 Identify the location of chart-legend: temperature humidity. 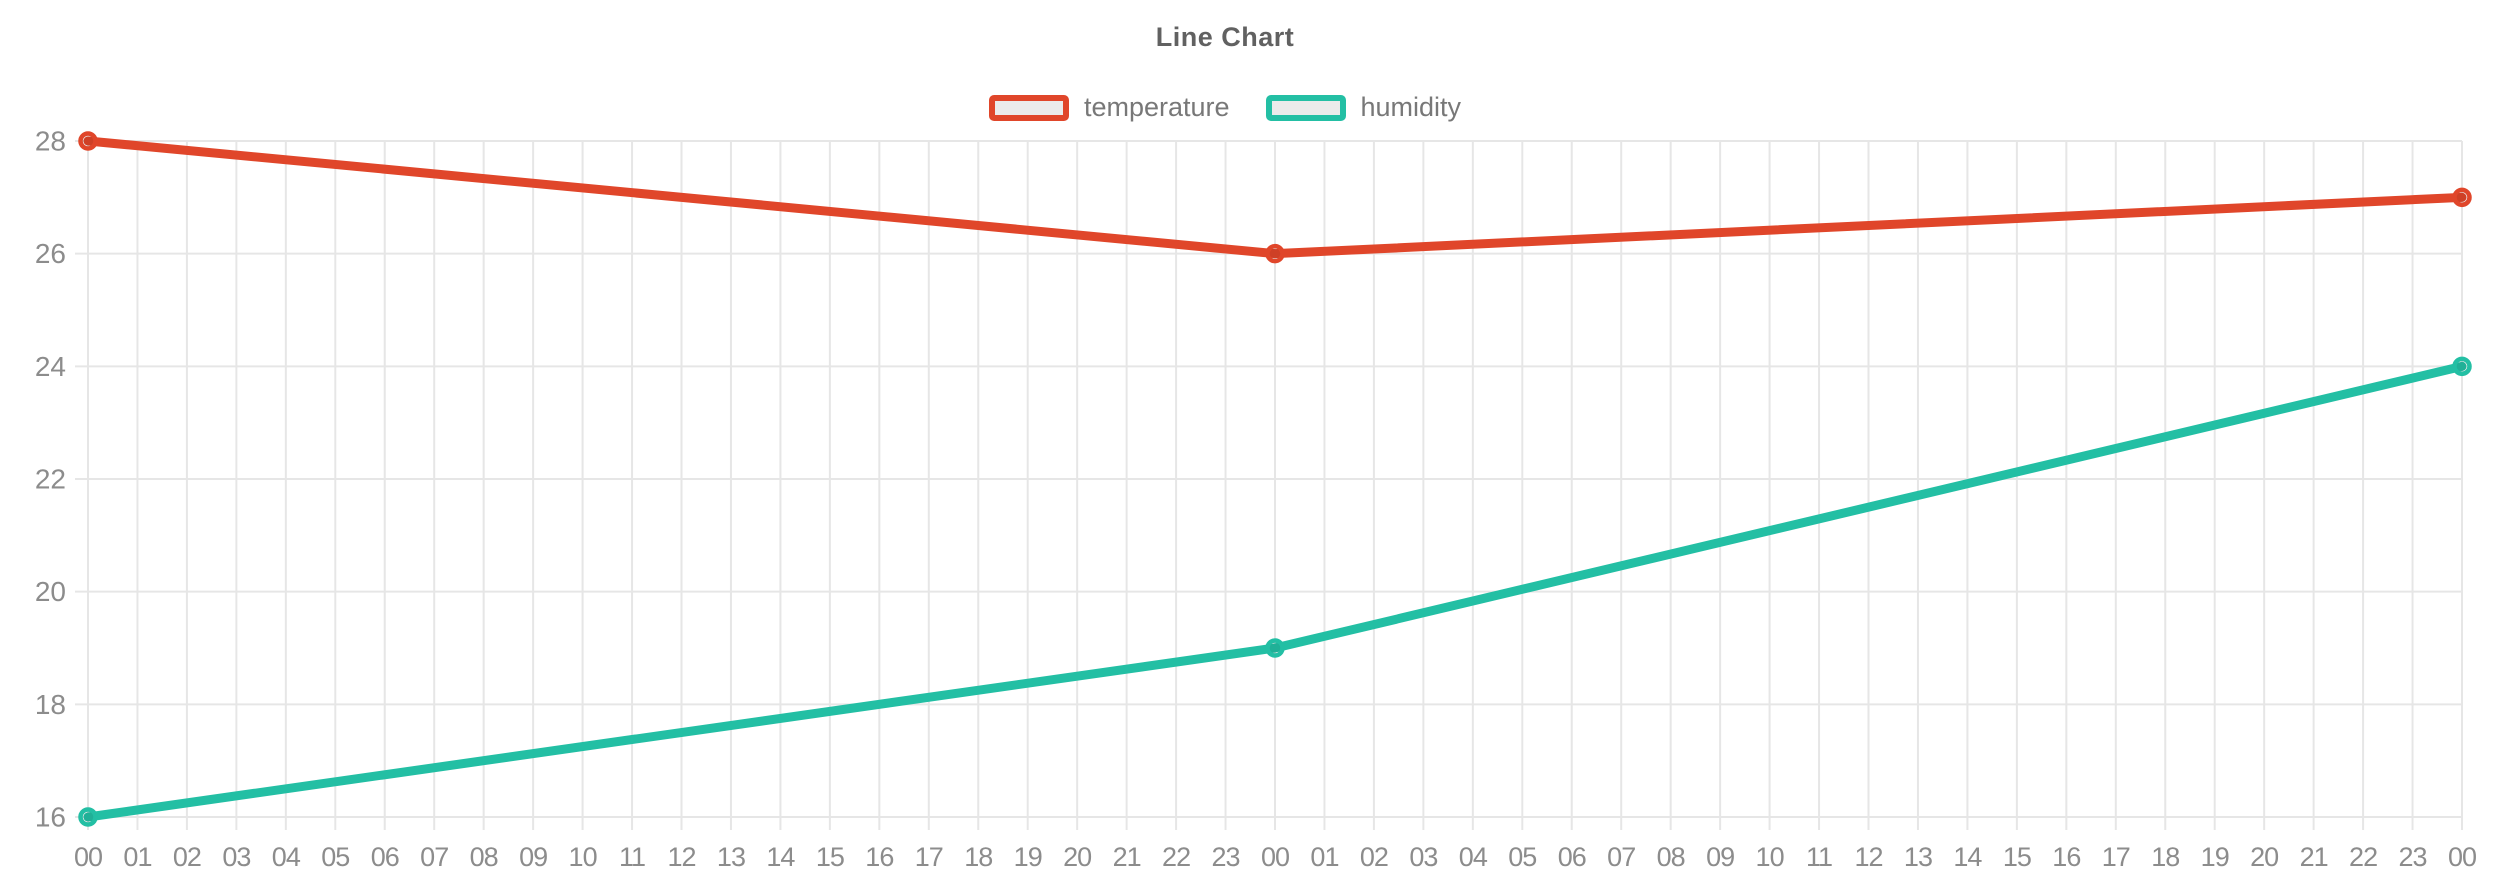
(1225, 107).